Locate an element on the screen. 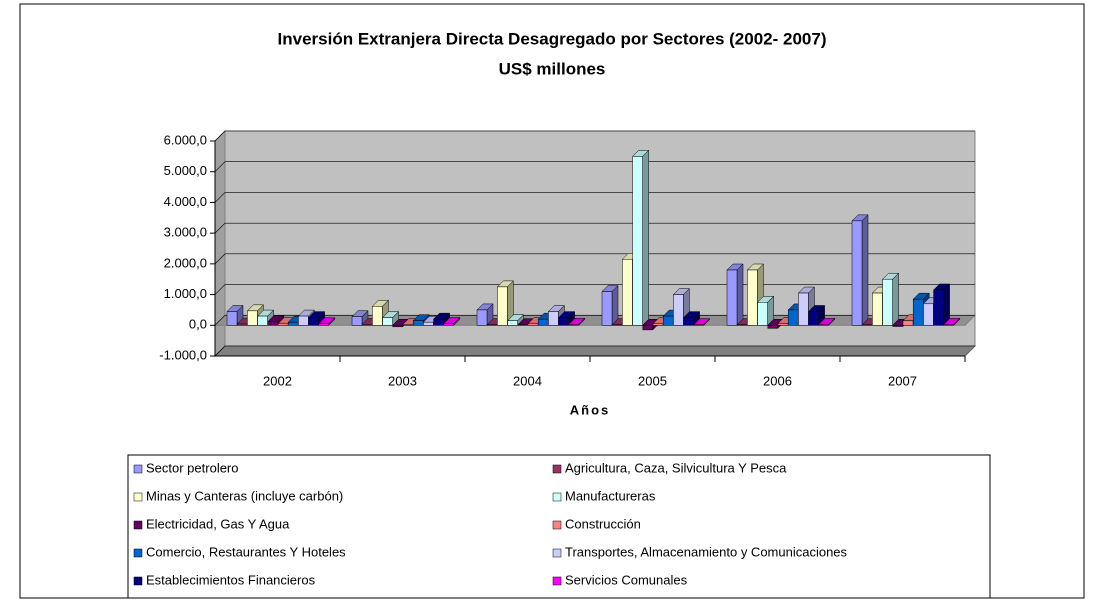 Image resolution: width=1102 pixels, height=603 pixels. y-tick-label: -1.000,0 is located at coordinates (183, 354).